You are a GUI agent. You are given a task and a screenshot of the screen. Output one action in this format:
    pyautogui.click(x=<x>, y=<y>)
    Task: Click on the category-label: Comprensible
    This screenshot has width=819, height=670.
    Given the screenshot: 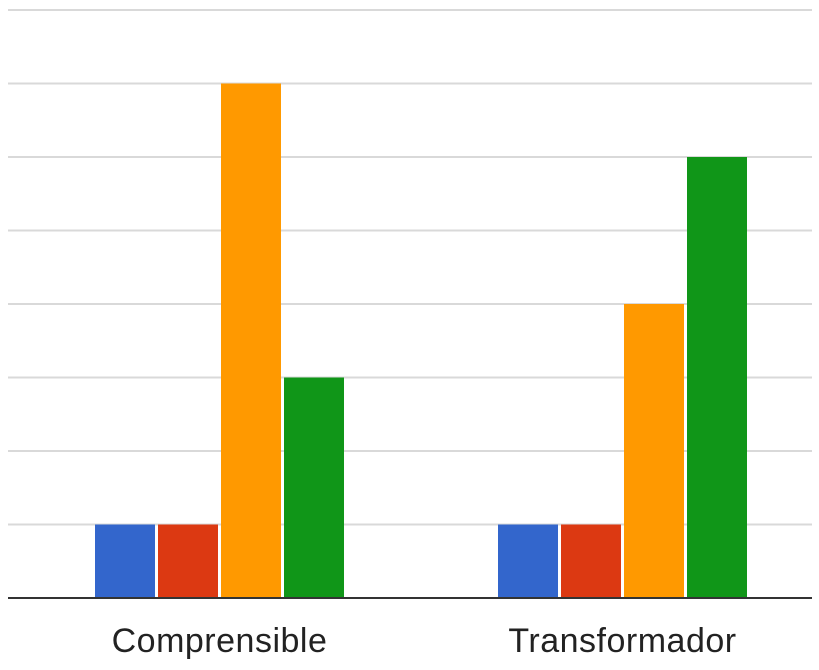 What is the action you would take?
    pyautogui.click(x=220, y=641)
    